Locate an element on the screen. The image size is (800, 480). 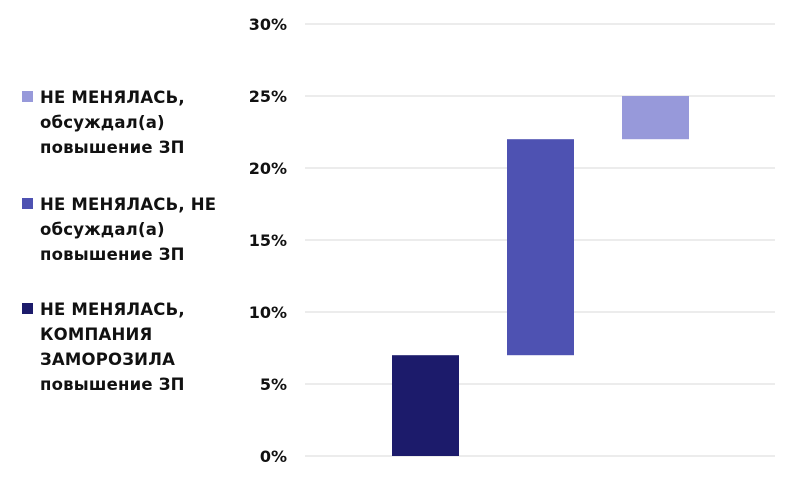
y-axis-tick-labels: 0% 5% 10% 15% 20% 25% 30% is located at coordinates (268, 240).